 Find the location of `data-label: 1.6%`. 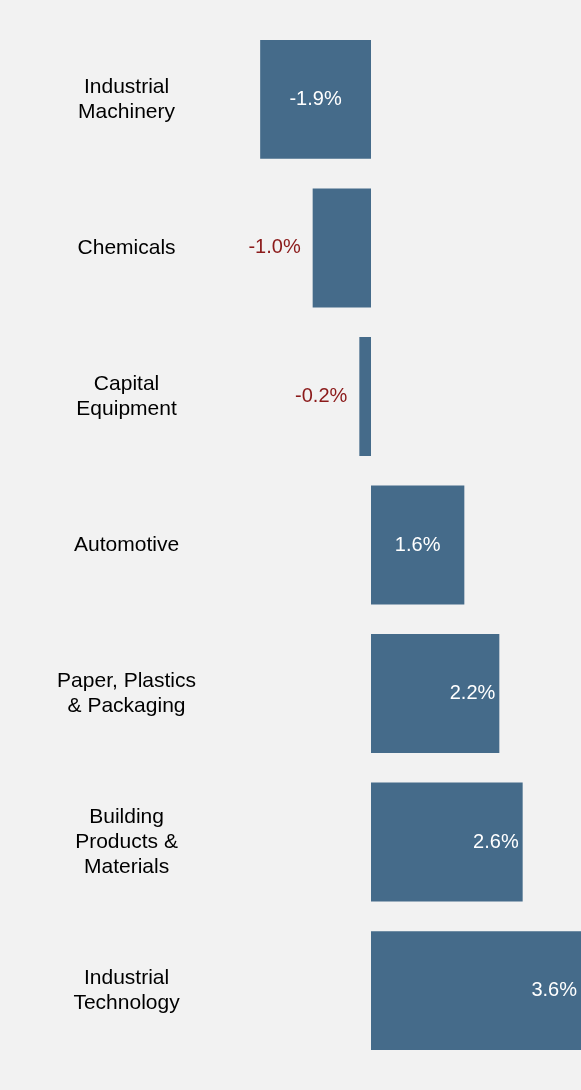

data-label: 1.6% is located at coordinates (417, 543).